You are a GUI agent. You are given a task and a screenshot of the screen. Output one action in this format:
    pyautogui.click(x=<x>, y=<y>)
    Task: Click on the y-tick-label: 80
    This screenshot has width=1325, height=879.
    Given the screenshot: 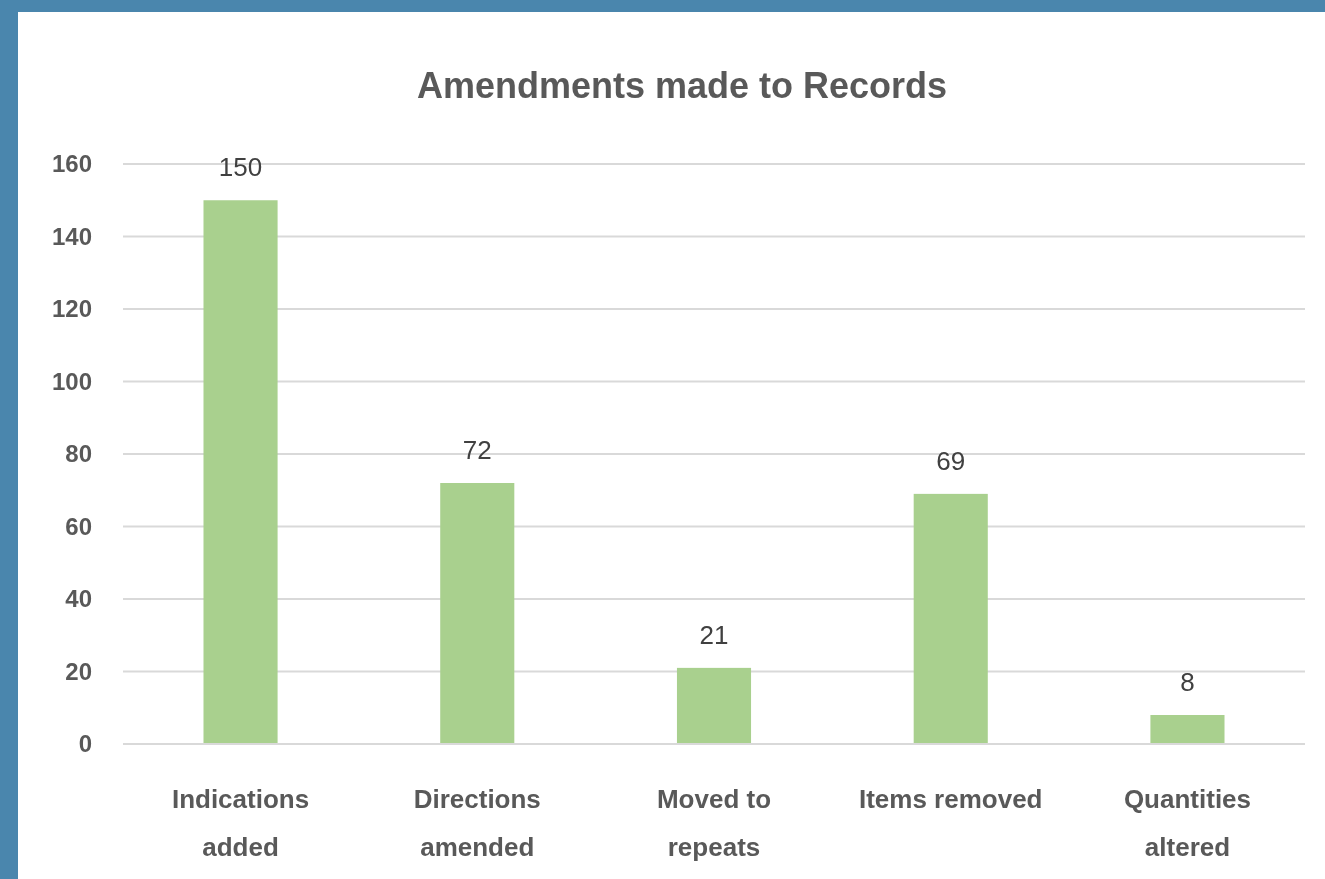 What is the action you would take?
    pyautogui.click(x=78, y=454)
    